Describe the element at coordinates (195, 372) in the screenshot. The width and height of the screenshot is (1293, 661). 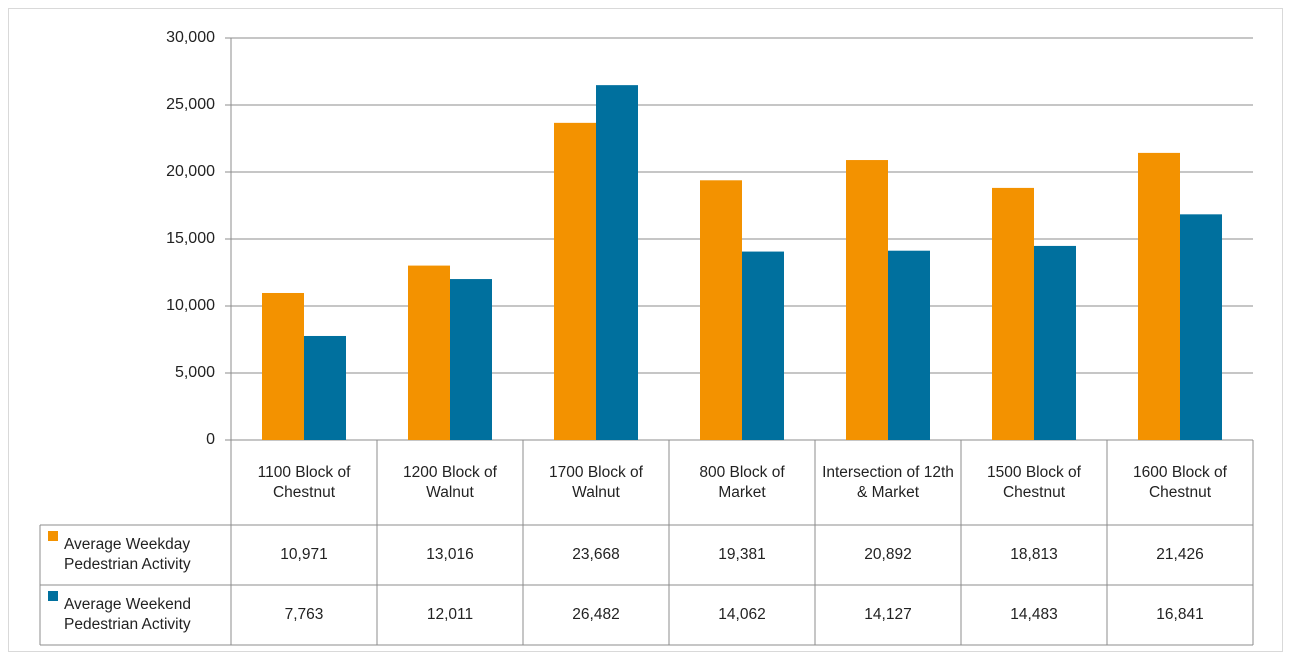
I see `y-tick-label: 5,000` at that location.